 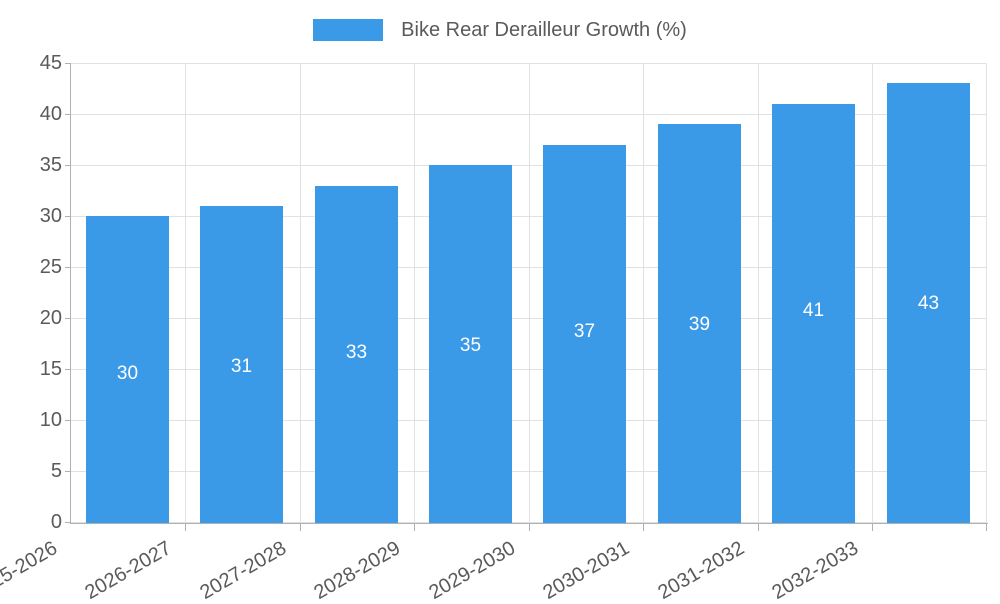 I want to click on y-tick-label: 20, so click(x=50, y=318).